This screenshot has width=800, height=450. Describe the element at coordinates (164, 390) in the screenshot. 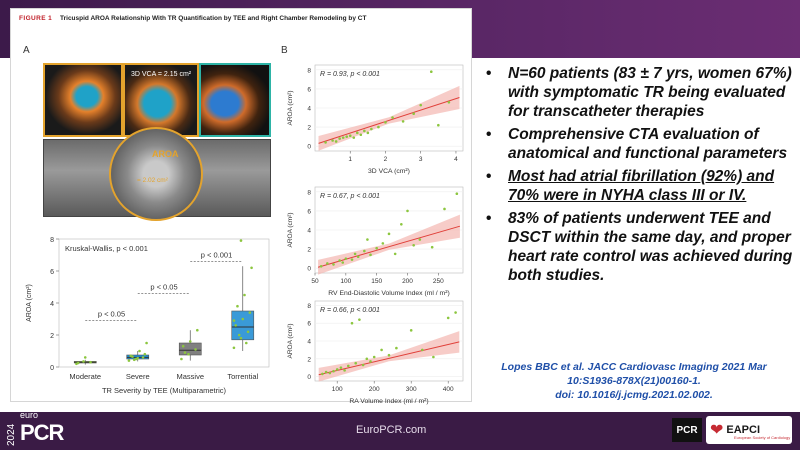

I see `x-axis-label: TR Severity by TEE (Multiparametric)` at that location.